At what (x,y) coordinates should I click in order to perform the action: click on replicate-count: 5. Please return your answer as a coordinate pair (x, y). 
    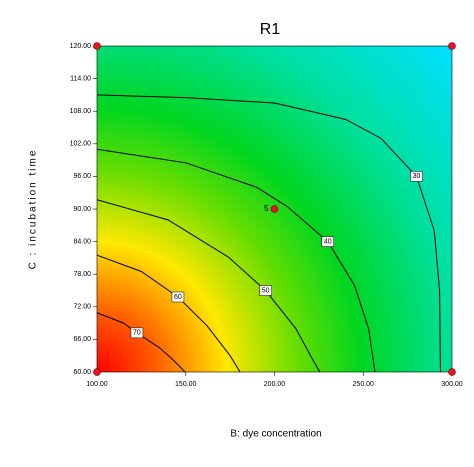
    Looking at the image, I should click on (266, 208).